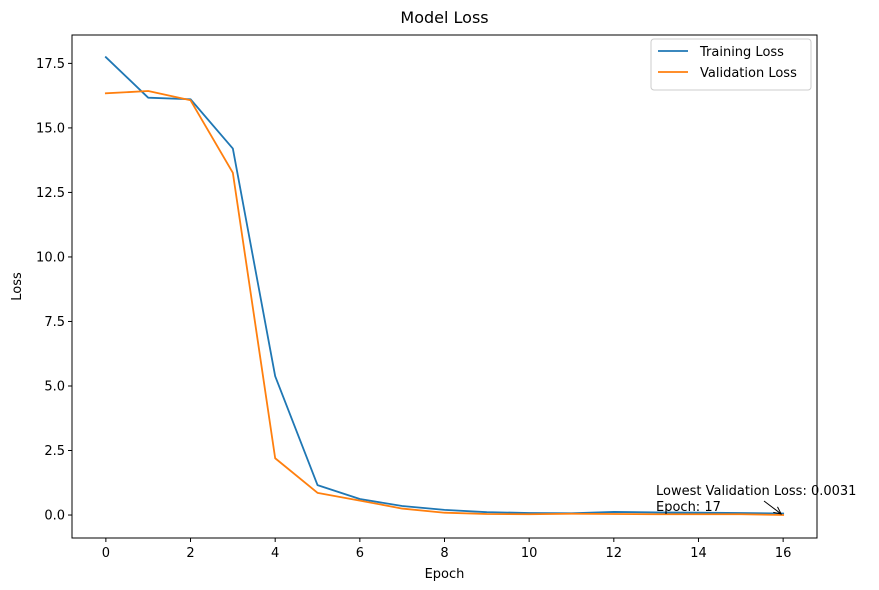 This screenshot has width=879, height=590. I want to click on y-tick-label: 12.5, so click(50, 193).